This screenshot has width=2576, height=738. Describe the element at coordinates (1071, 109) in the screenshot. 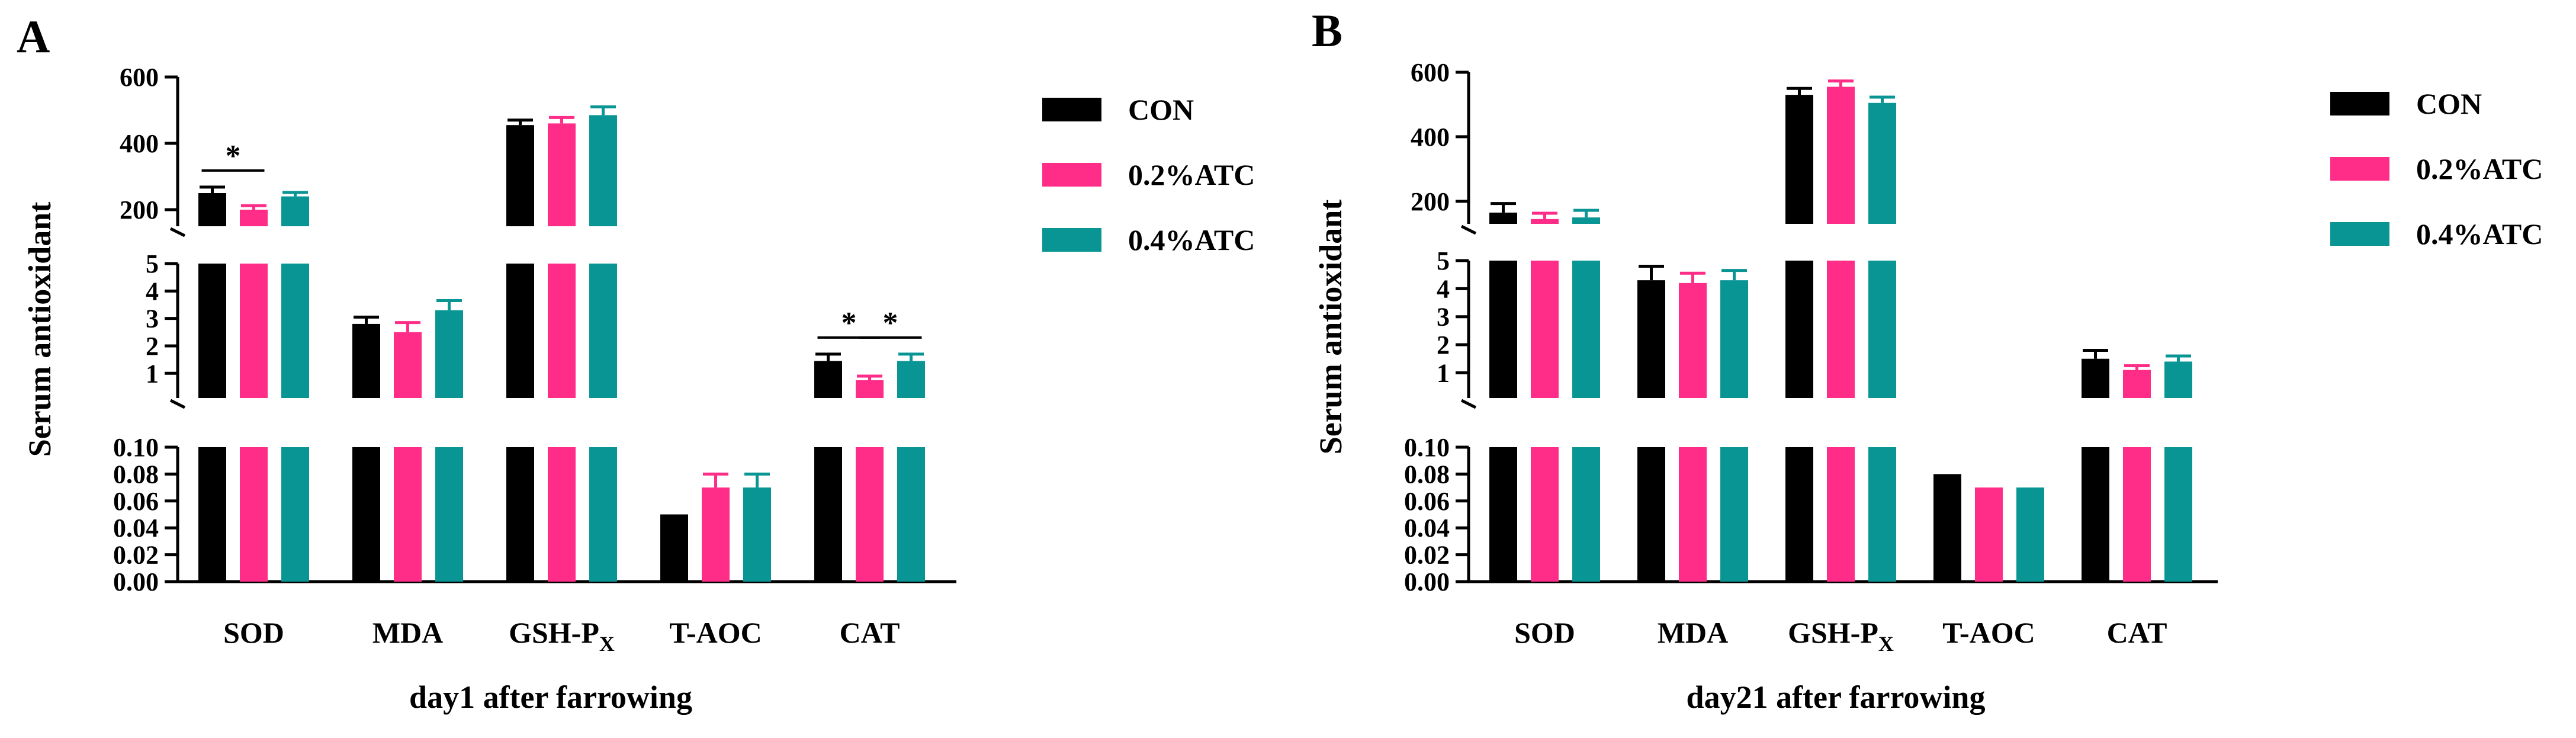

I see `legend-swatch-con` at that location.